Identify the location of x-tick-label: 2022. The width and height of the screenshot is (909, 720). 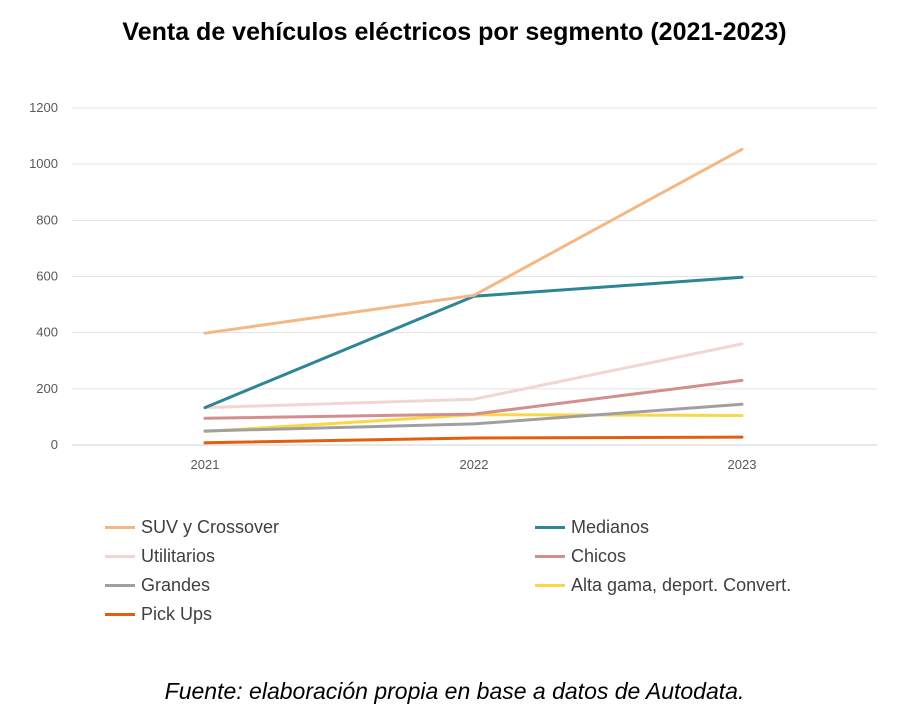
(474, 464).